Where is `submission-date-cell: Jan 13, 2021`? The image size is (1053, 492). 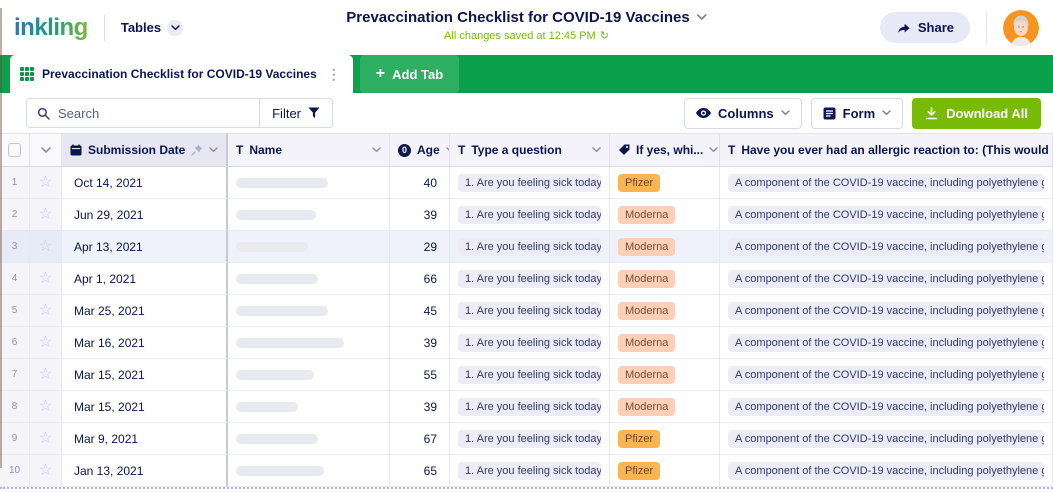 submission-date-cell: Jan 13, 2021 is located at coordinates (145, 471).